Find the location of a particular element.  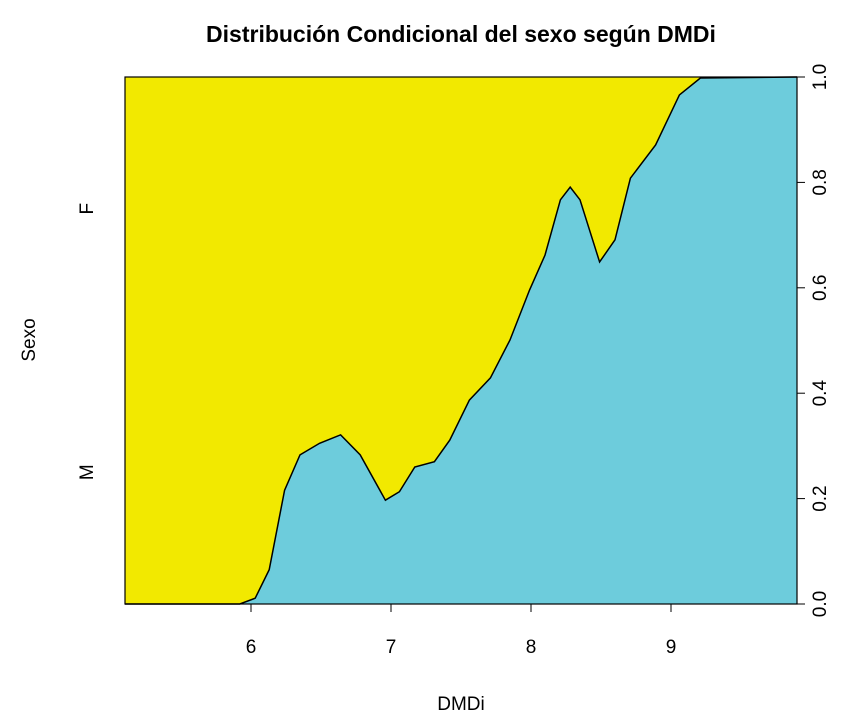

y-tick-label: 0.4 is located at coordinates (820, 393).